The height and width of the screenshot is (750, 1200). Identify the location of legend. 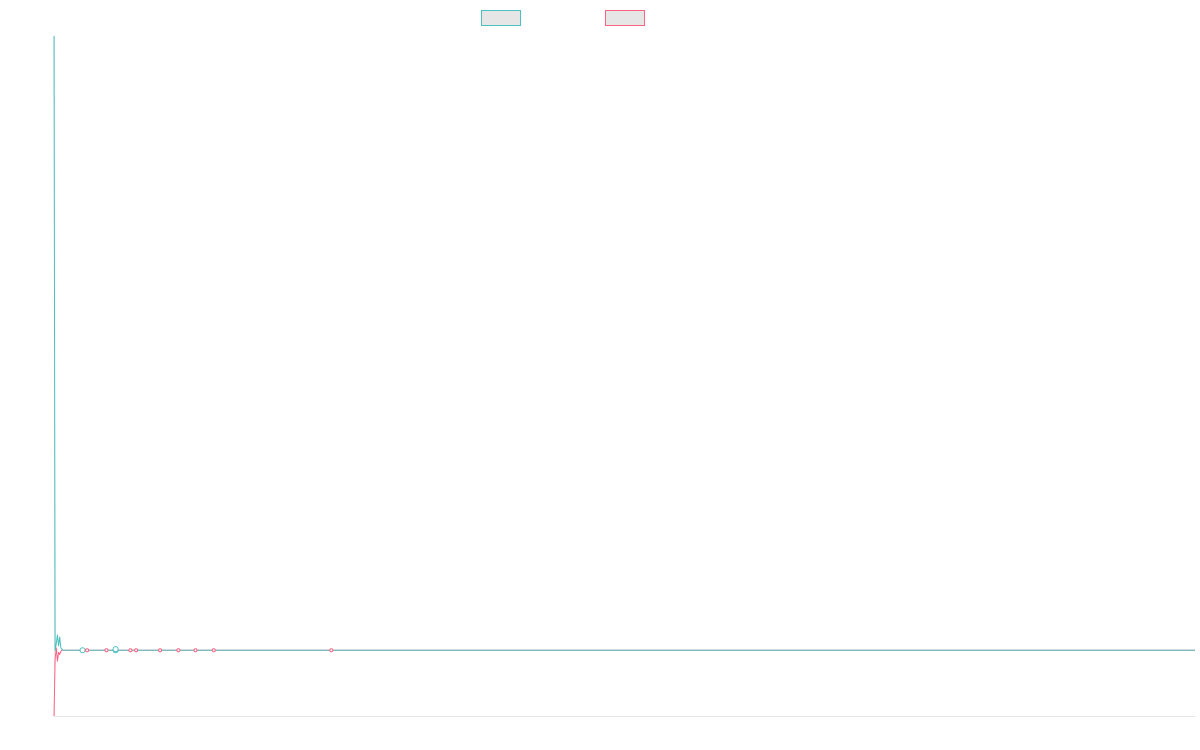
(563, 18).